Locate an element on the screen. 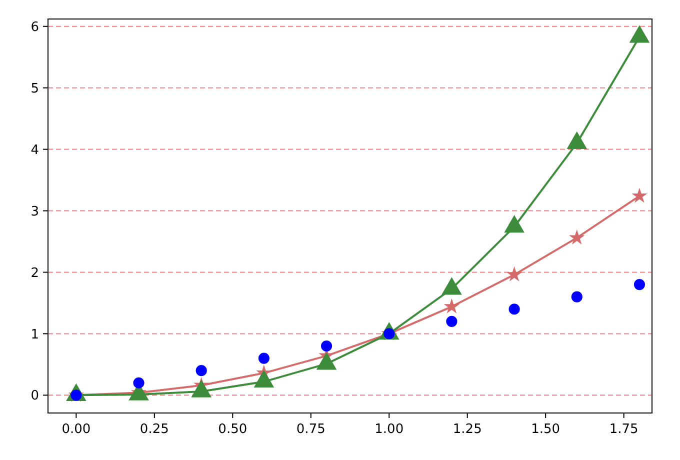 The width and height of the screenshot is (680, 460). x-tick-label: 0.75 is located at coordinates (311, 429).